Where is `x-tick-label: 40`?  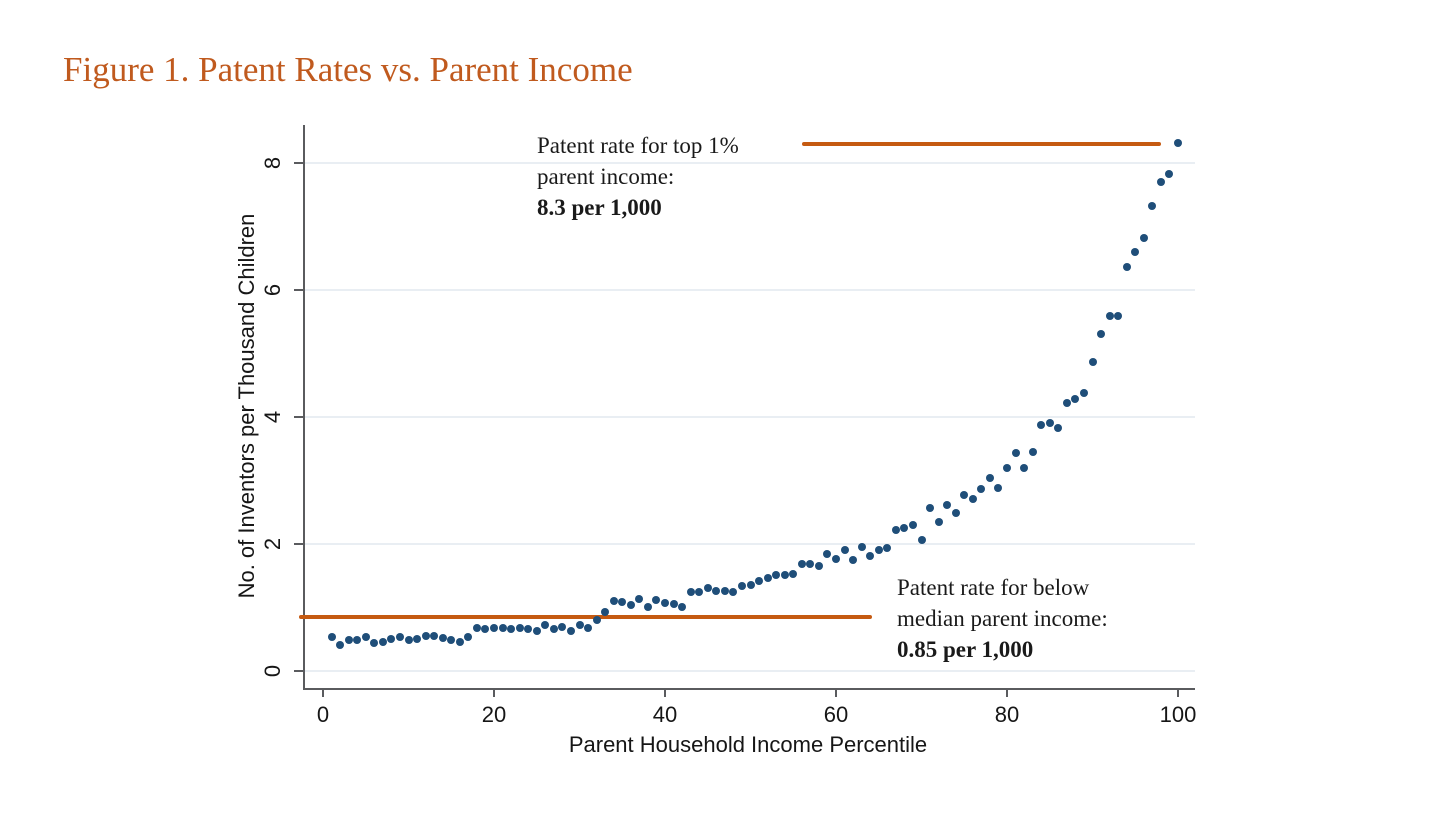
x-tick-label: 40 is located at coordinates (665, 714).